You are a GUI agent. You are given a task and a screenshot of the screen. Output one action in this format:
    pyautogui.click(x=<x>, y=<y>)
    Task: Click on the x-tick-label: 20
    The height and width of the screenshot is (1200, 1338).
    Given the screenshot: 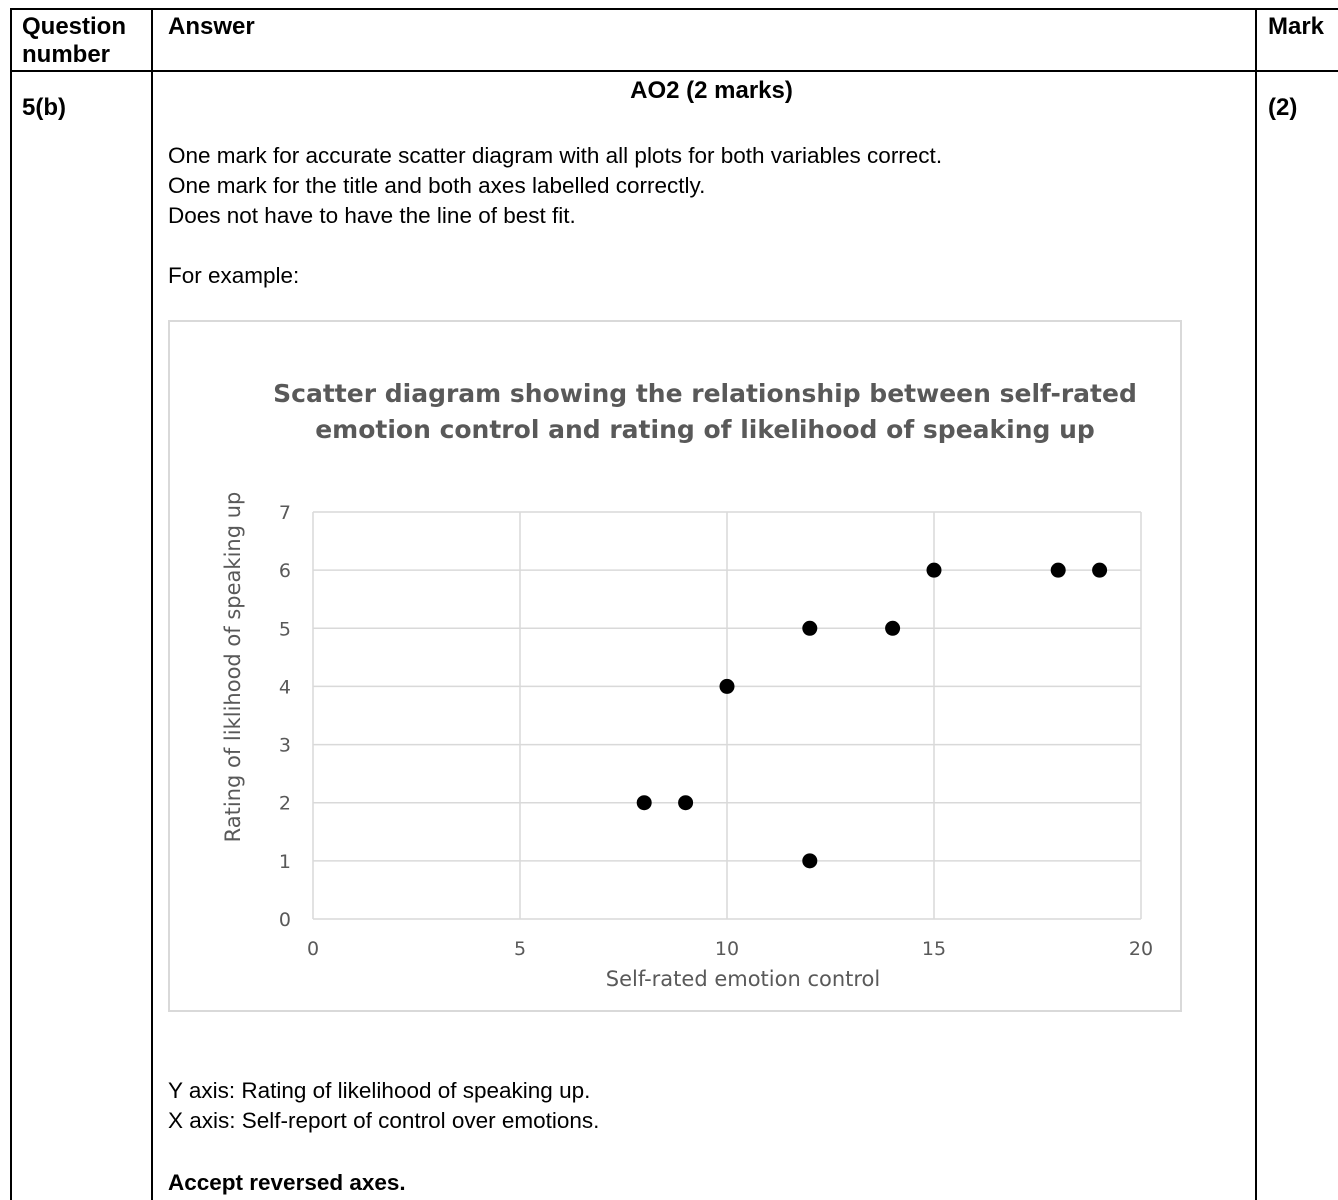 What is the action you would take?
    pyautogui.click(x=1141, y=949)
    